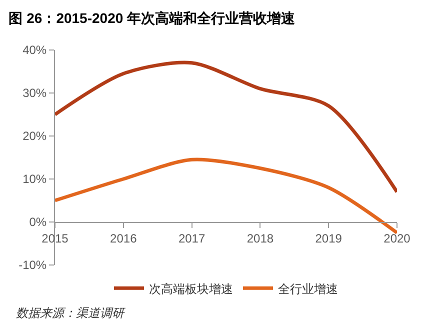  I want to click on y-tick-label: -10%, so click(32, 265).